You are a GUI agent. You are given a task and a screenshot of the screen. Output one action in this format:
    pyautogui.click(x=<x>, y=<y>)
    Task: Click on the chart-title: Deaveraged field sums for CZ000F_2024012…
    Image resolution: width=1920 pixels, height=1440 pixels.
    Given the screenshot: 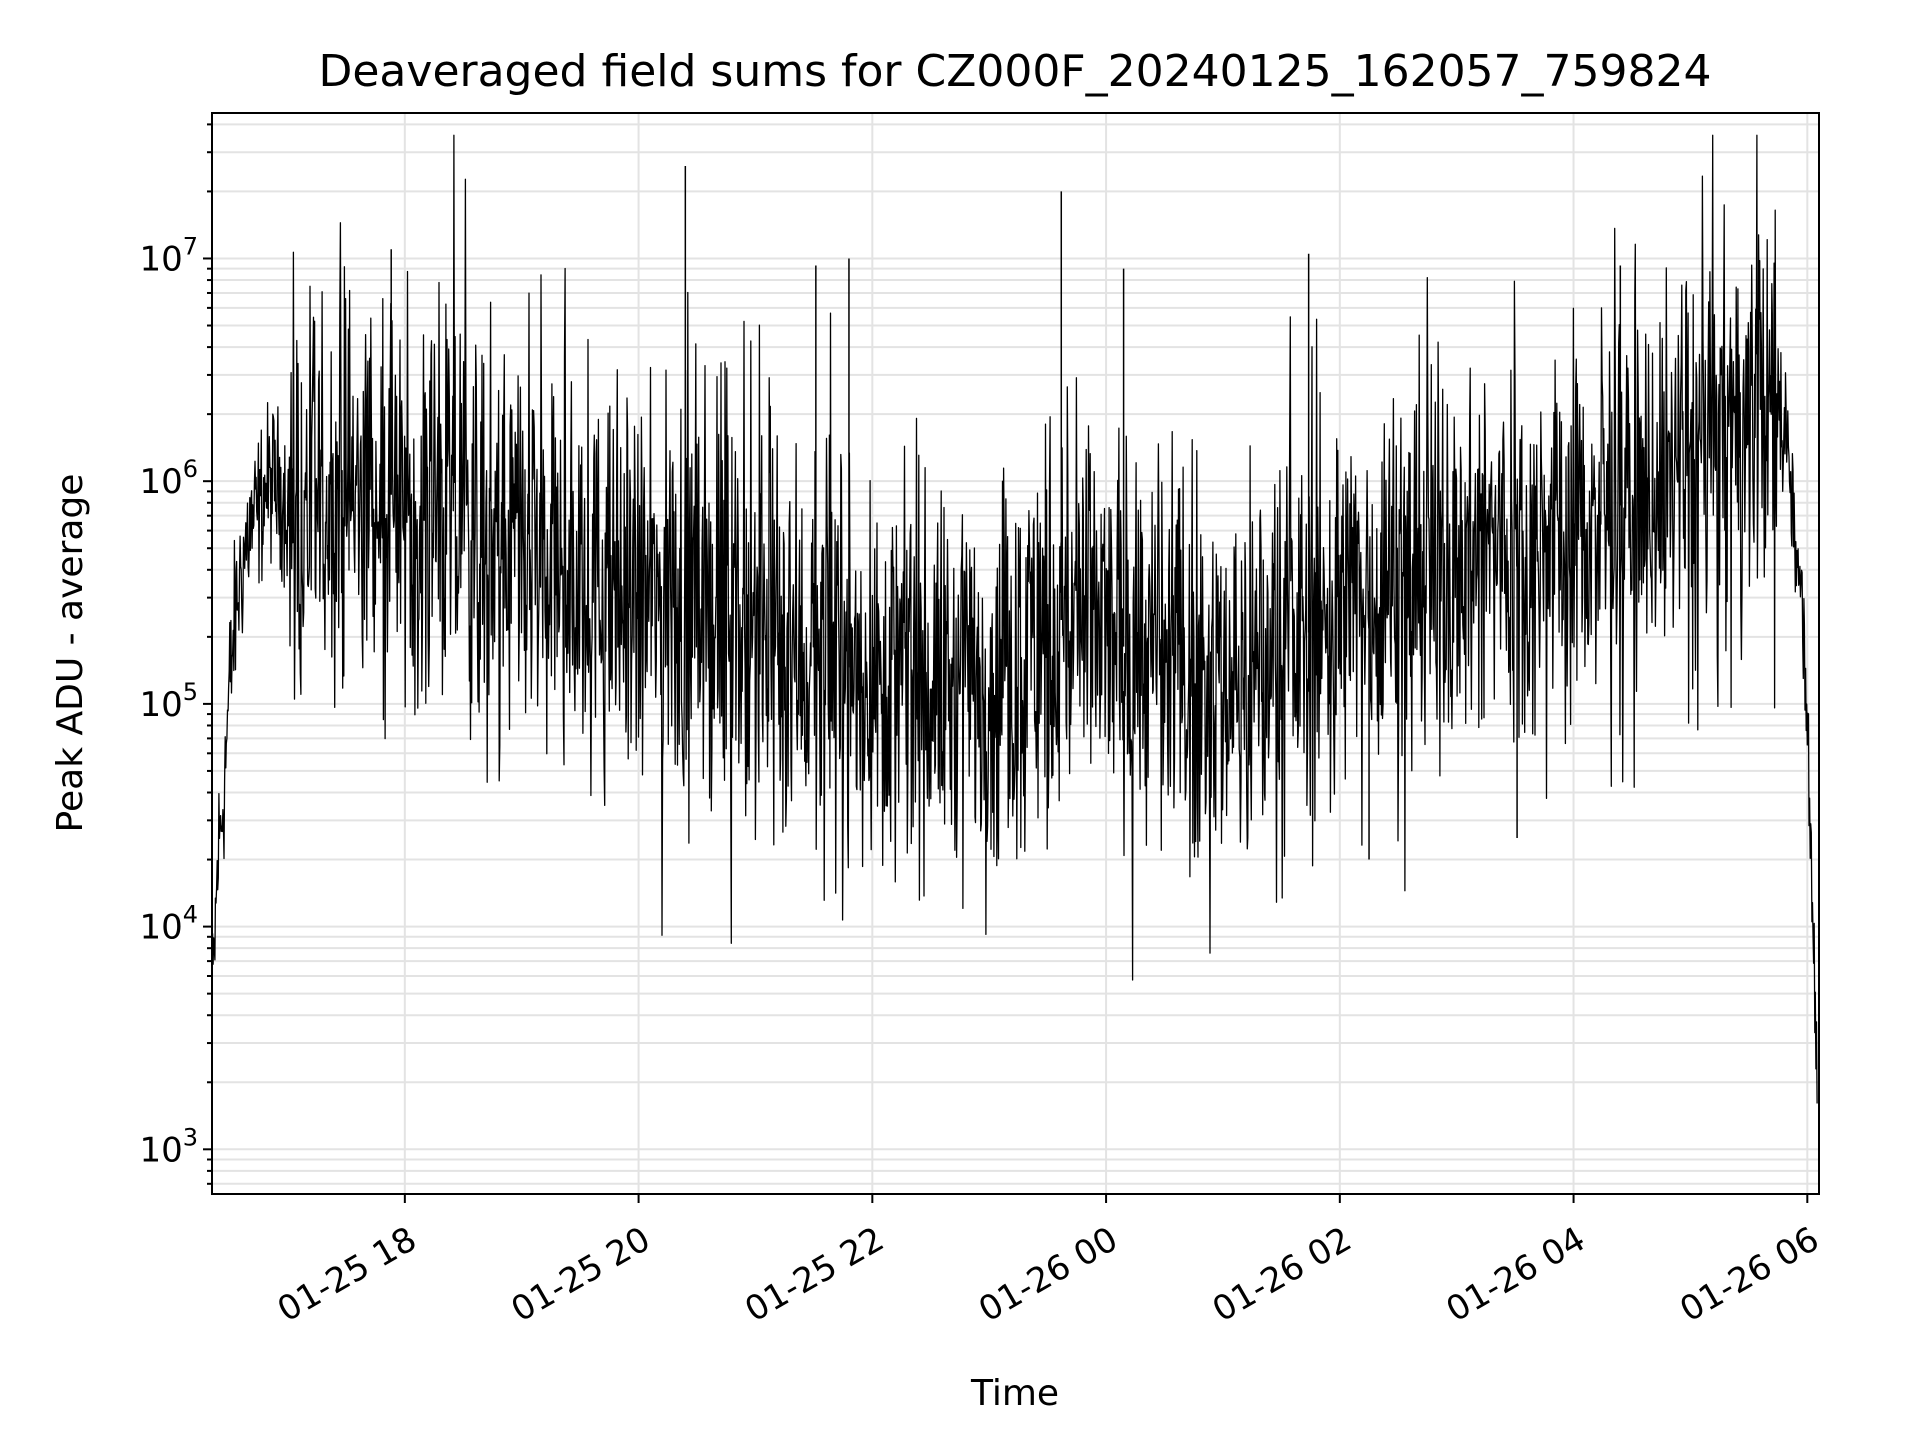 What is the action you would take?
    pyautogui.click(x=1014, y=71)
    